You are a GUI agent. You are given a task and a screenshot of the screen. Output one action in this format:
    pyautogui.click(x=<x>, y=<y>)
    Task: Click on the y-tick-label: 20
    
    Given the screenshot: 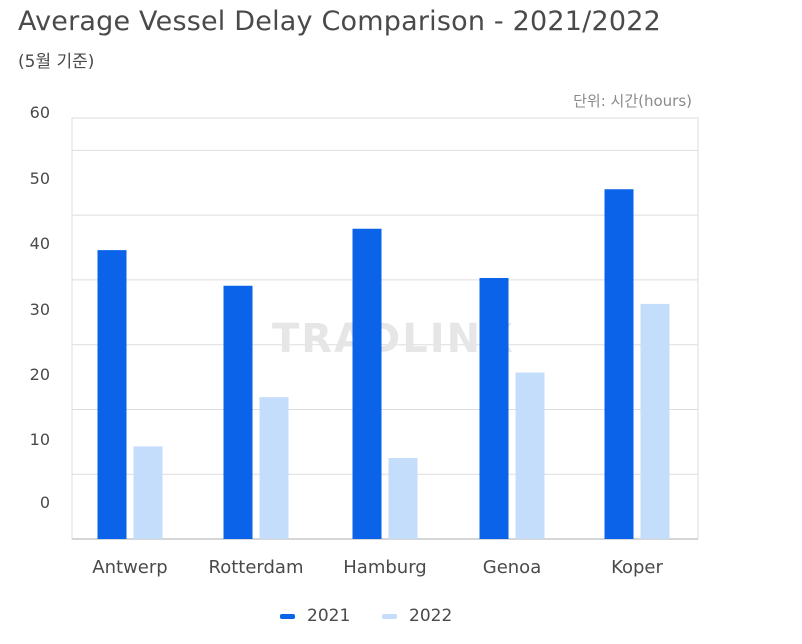 What is the action you would take?
    pyautogui.click(x=40, y=374)
    